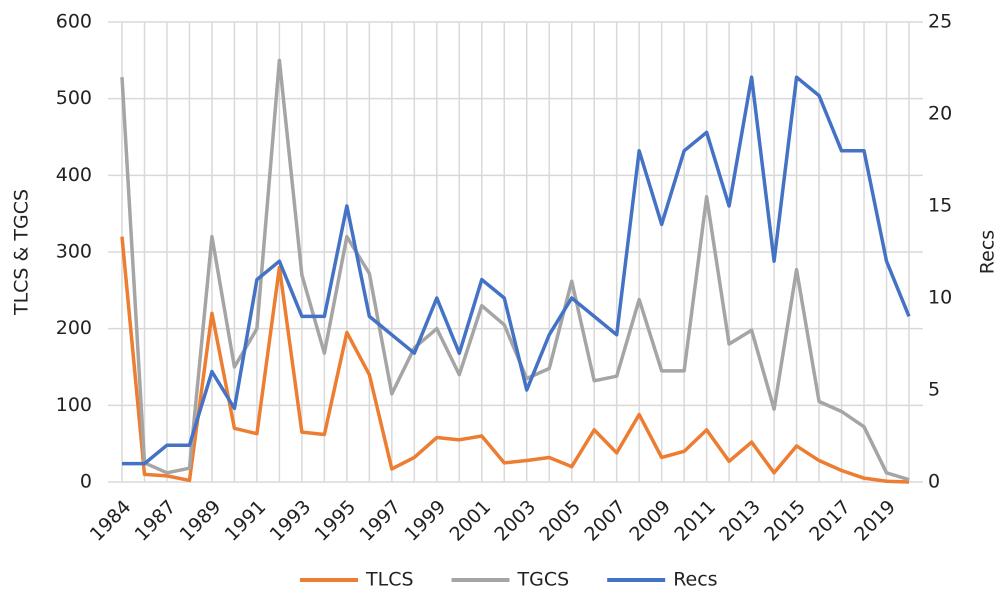 This screenshot has height=599, width=1001. Describe the element at coordinates (605, 521) in the screenshot. I see `x-tick-label: 2007` at that location.